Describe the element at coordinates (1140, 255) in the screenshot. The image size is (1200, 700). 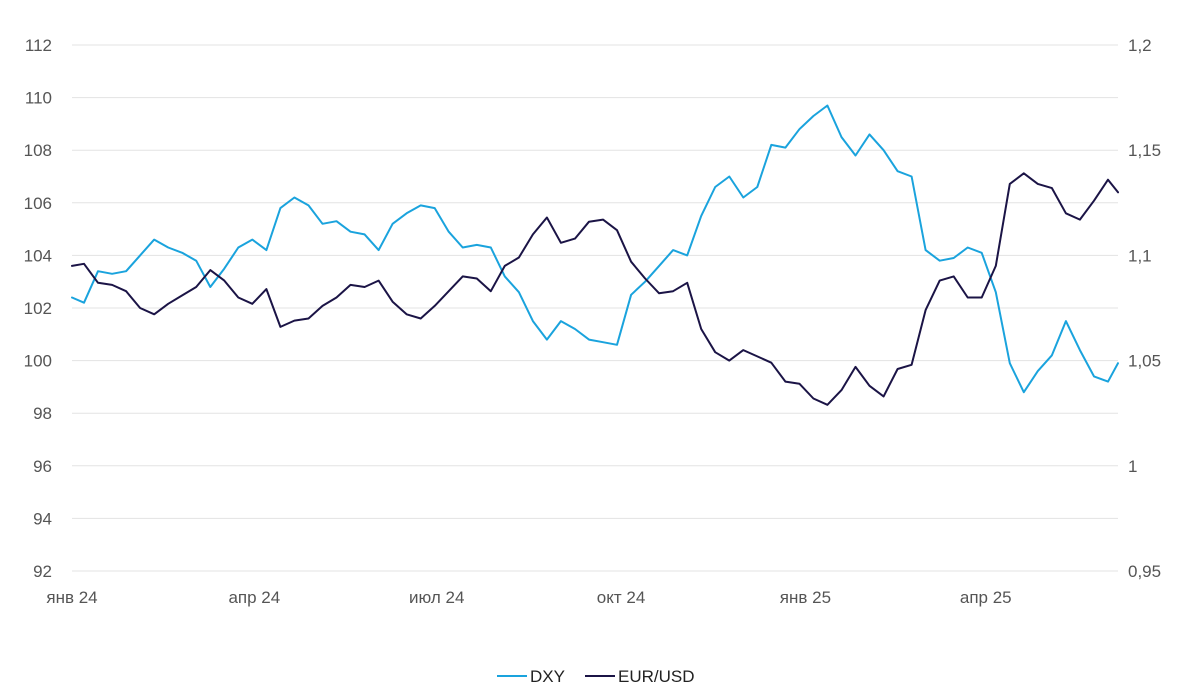
I see `right-tick-label: 1,1` at that location.